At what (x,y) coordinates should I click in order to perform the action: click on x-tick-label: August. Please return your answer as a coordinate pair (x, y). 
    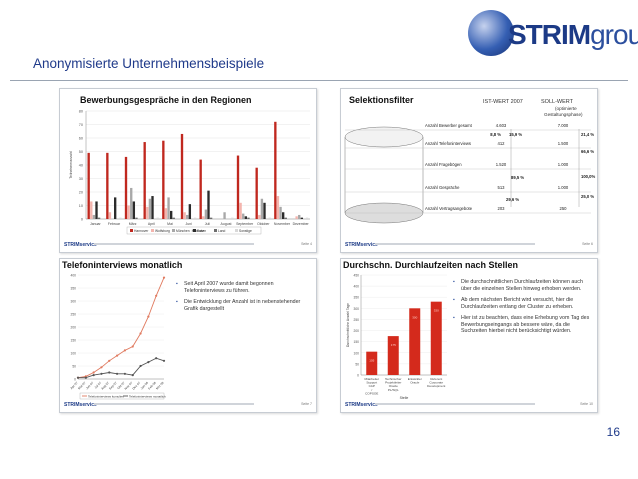
    Looking at the image, I should click on (226, 224).